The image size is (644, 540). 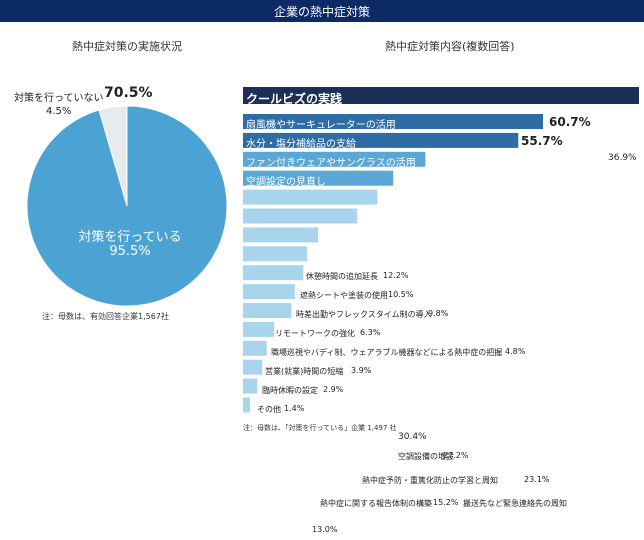 I want to click on bar-header-label: クールビズの実践, so click(x=294, y=99).